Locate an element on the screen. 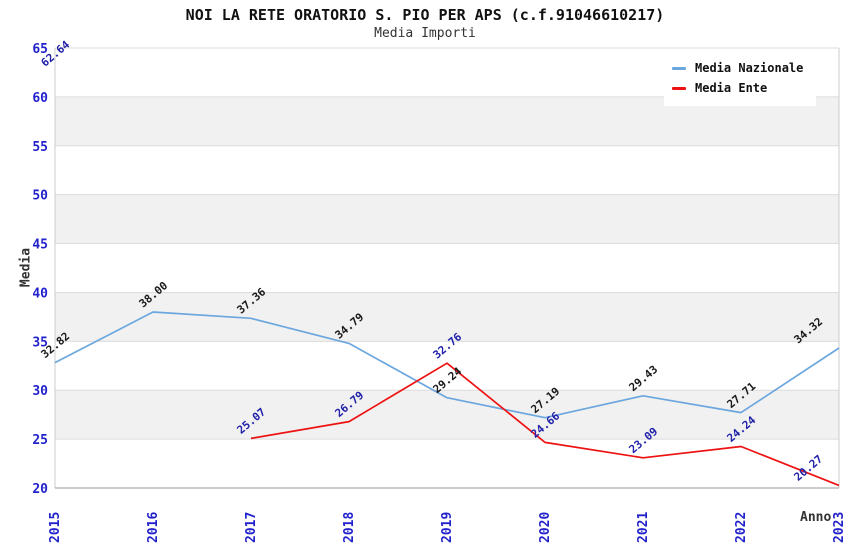 This screenshot has height=550, width=850. legend-line-marker-blue-icon is located at coordinates (679, 68).